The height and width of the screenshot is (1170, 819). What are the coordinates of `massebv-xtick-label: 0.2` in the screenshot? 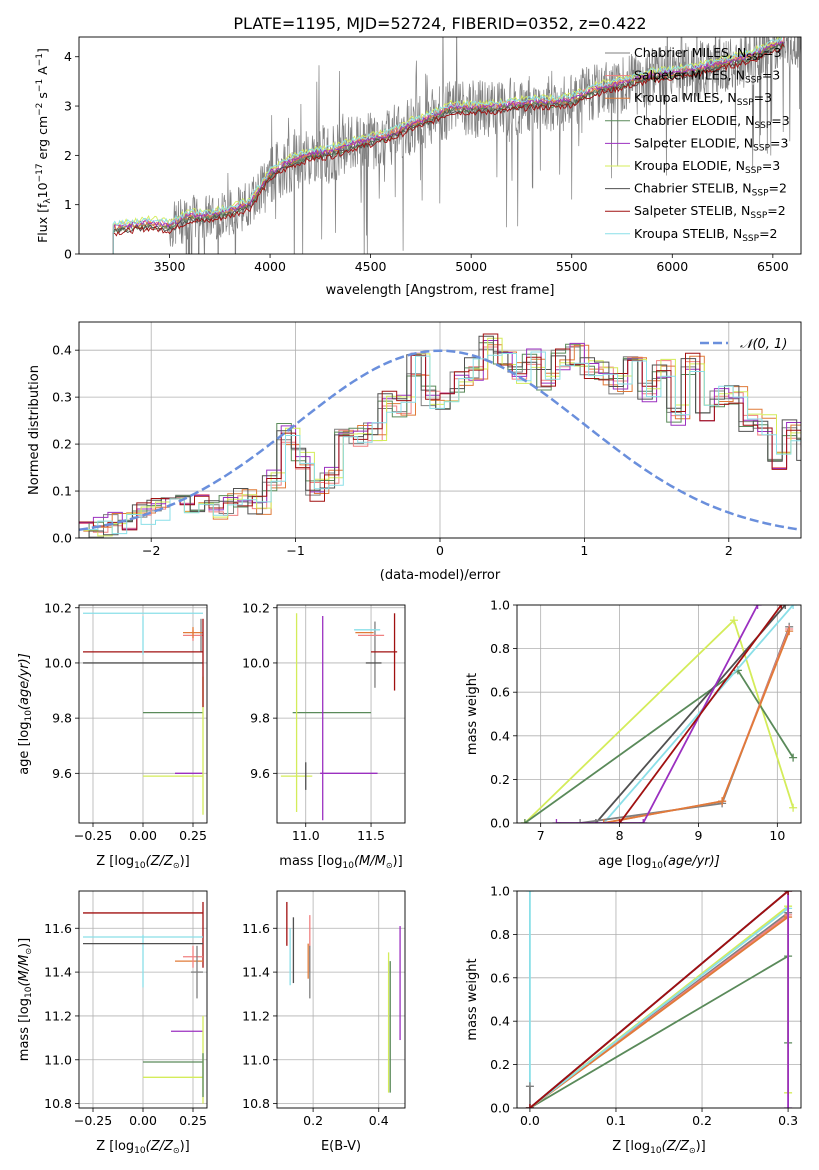 It's located at (313, 1120).